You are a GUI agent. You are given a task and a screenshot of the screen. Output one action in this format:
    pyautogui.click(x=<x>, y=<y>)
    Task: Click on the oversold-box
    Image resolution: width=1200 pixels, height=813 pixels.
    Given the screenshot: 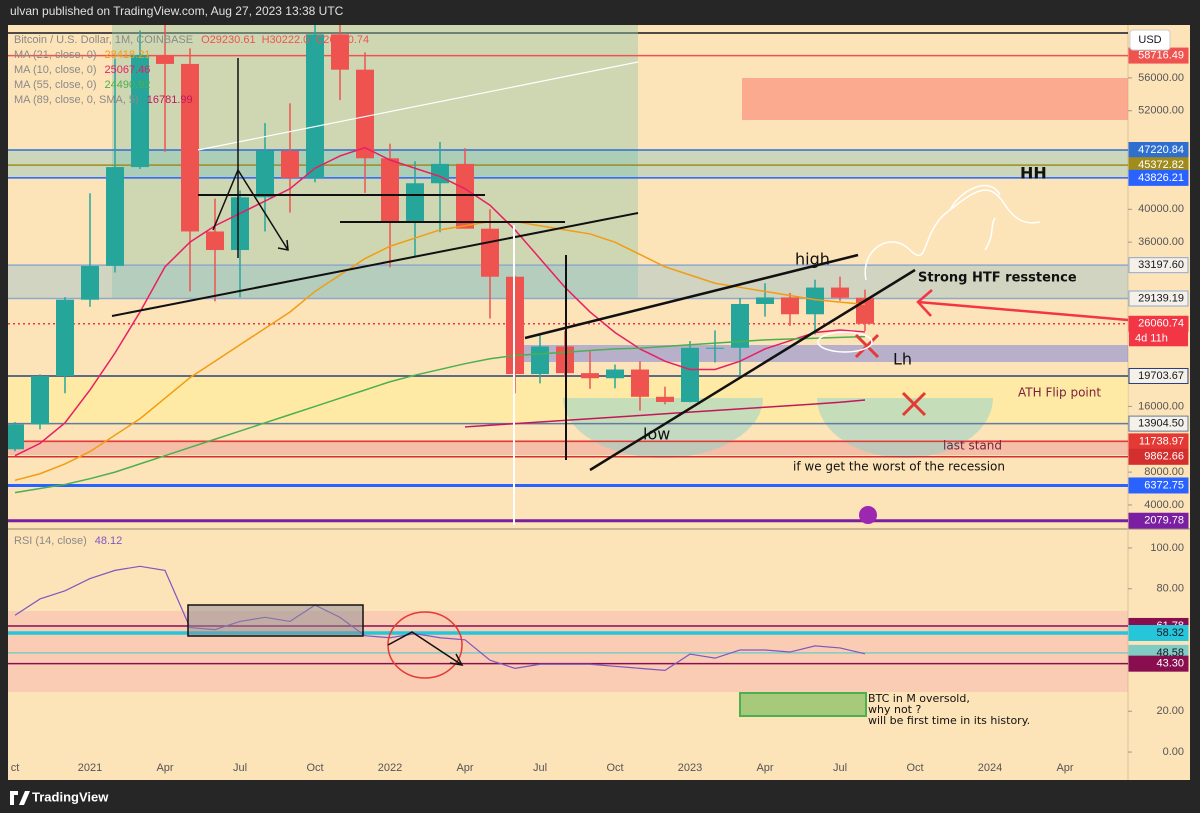 What is the action you would take?
    pyautogui.click(x=803, y=704)
    